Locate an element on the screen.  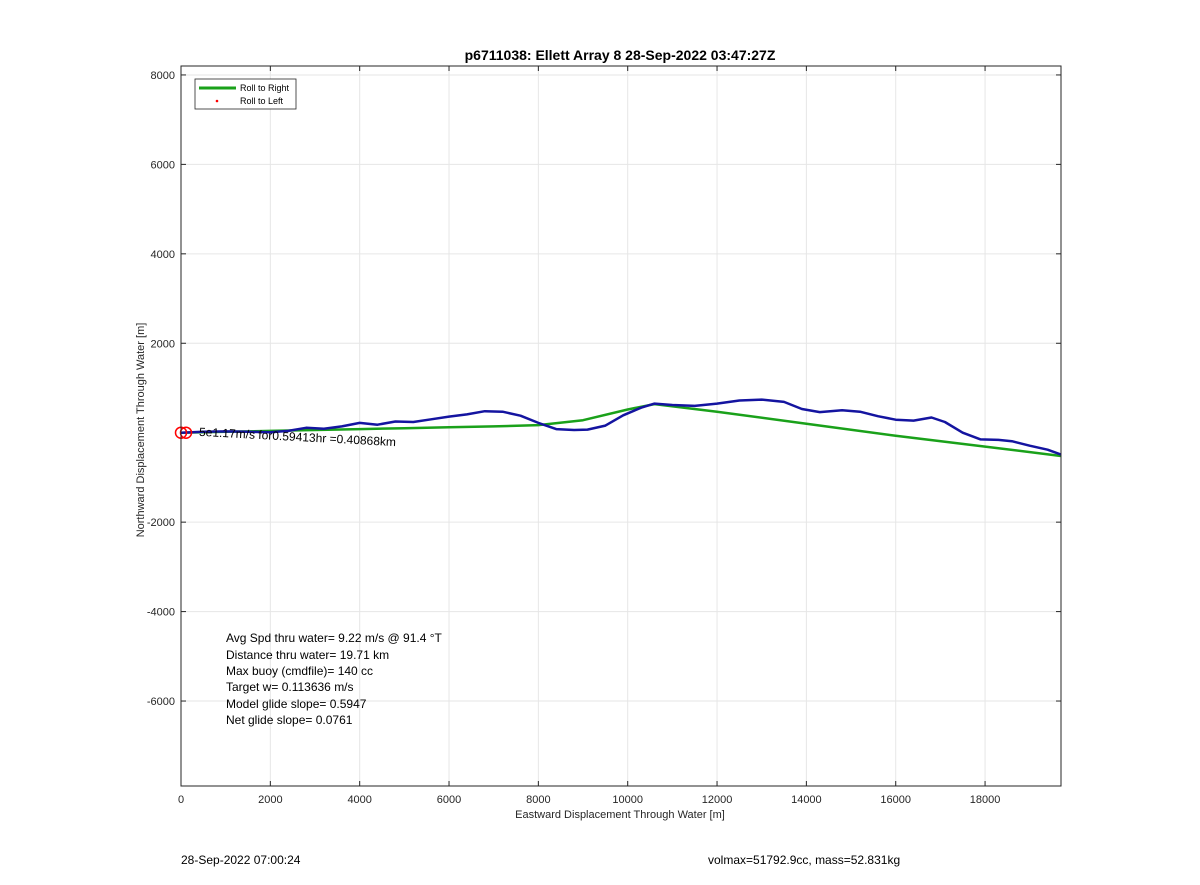
series-track-line is located at coordinates (621, 427).